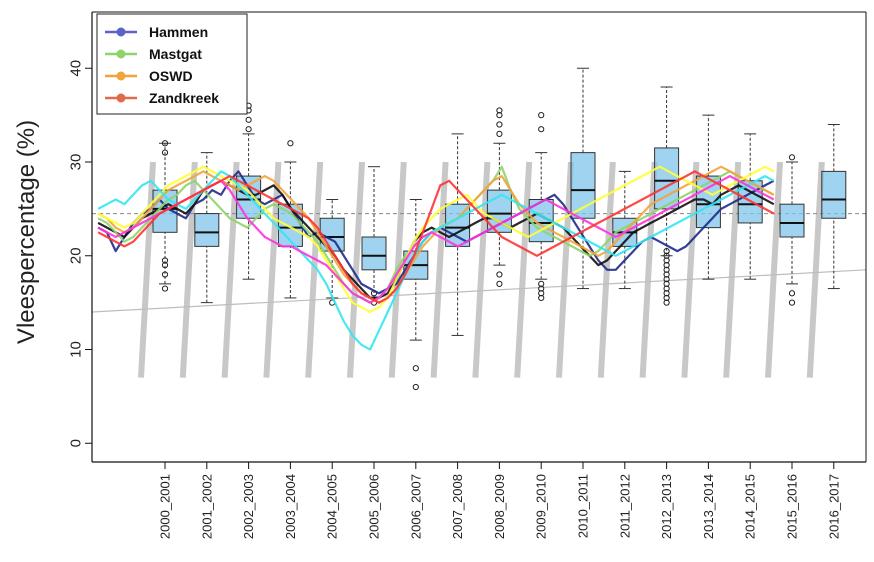 The image size is (874, 562). I want to click on legend-label: Zandkreek, so click(184, 98).